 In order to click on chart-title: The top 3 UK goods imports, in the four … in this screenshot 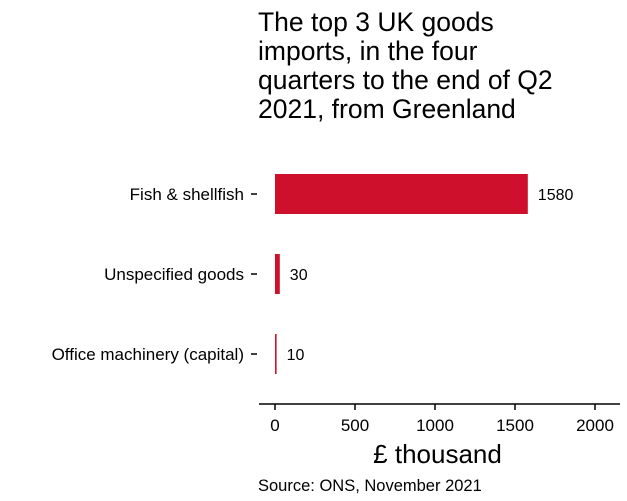, I will do `click(405, 65)`.